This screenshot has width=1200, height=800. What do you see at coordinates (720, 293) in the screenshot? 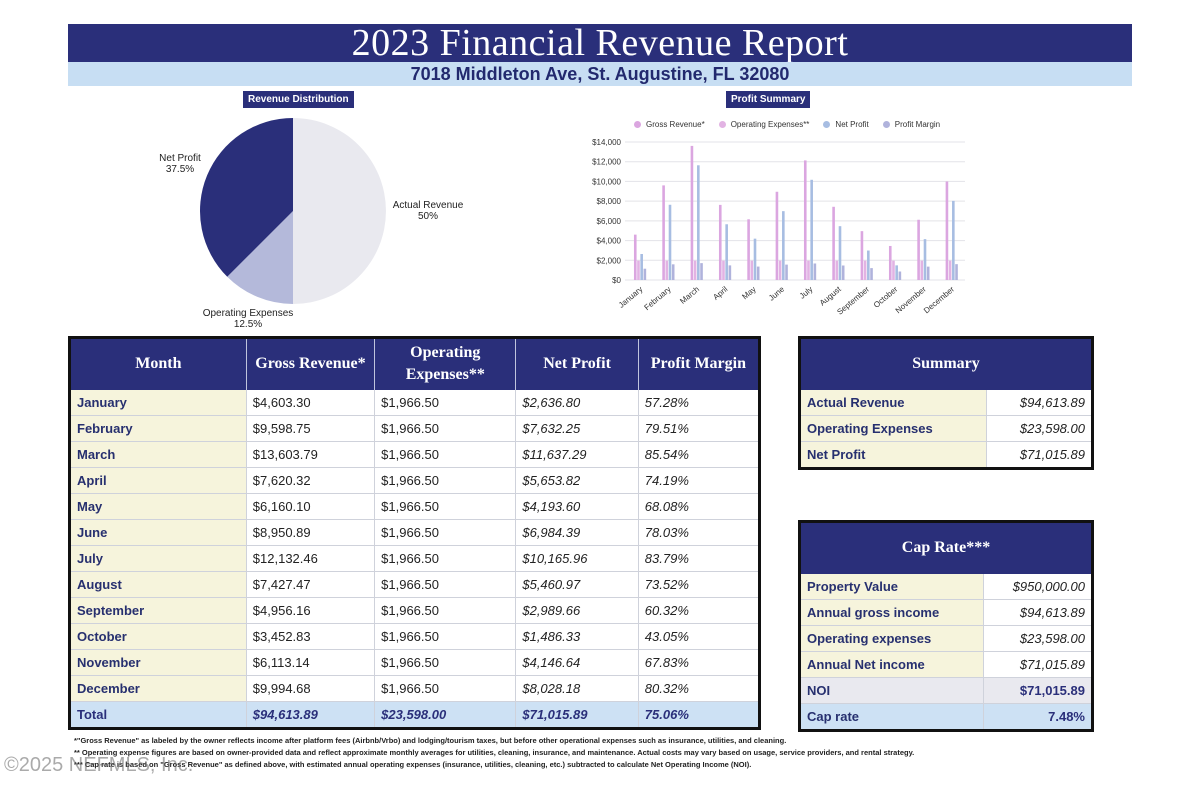
I see `x-tick-label: April` at bounding box center [720, 293].